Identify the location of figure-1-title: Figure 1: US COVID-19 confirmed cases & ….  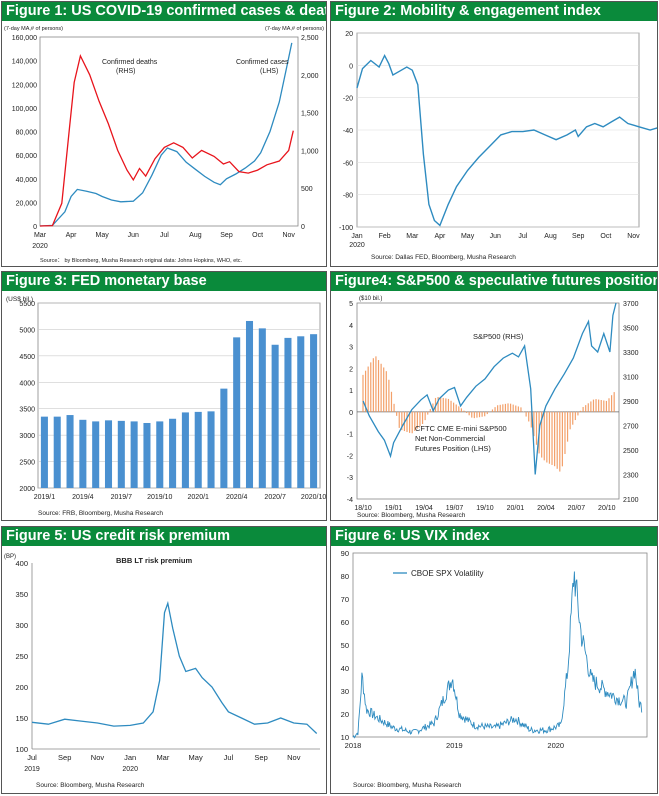
(164, 11).